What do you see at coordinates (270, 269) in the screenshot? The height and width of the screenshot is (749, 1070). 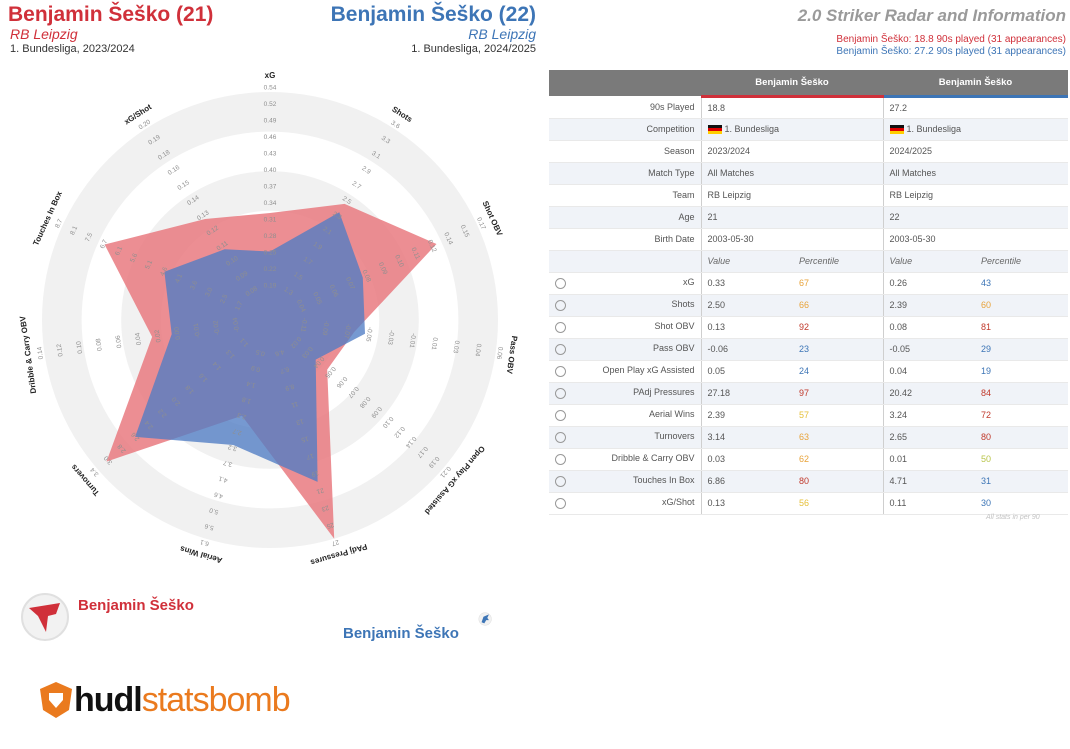 I see `radar-tick-label: 0.22` at bounding box center [270, 269].